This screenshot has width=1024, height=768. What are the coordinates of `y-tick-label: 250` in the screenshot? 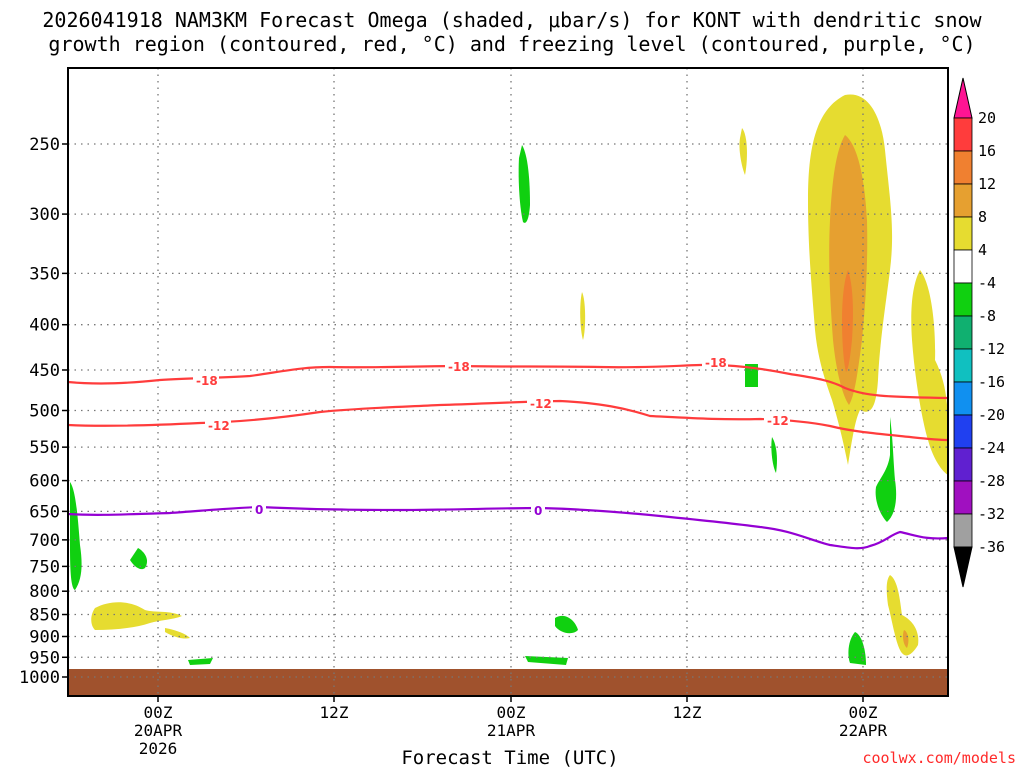 It's located at (44, 145).